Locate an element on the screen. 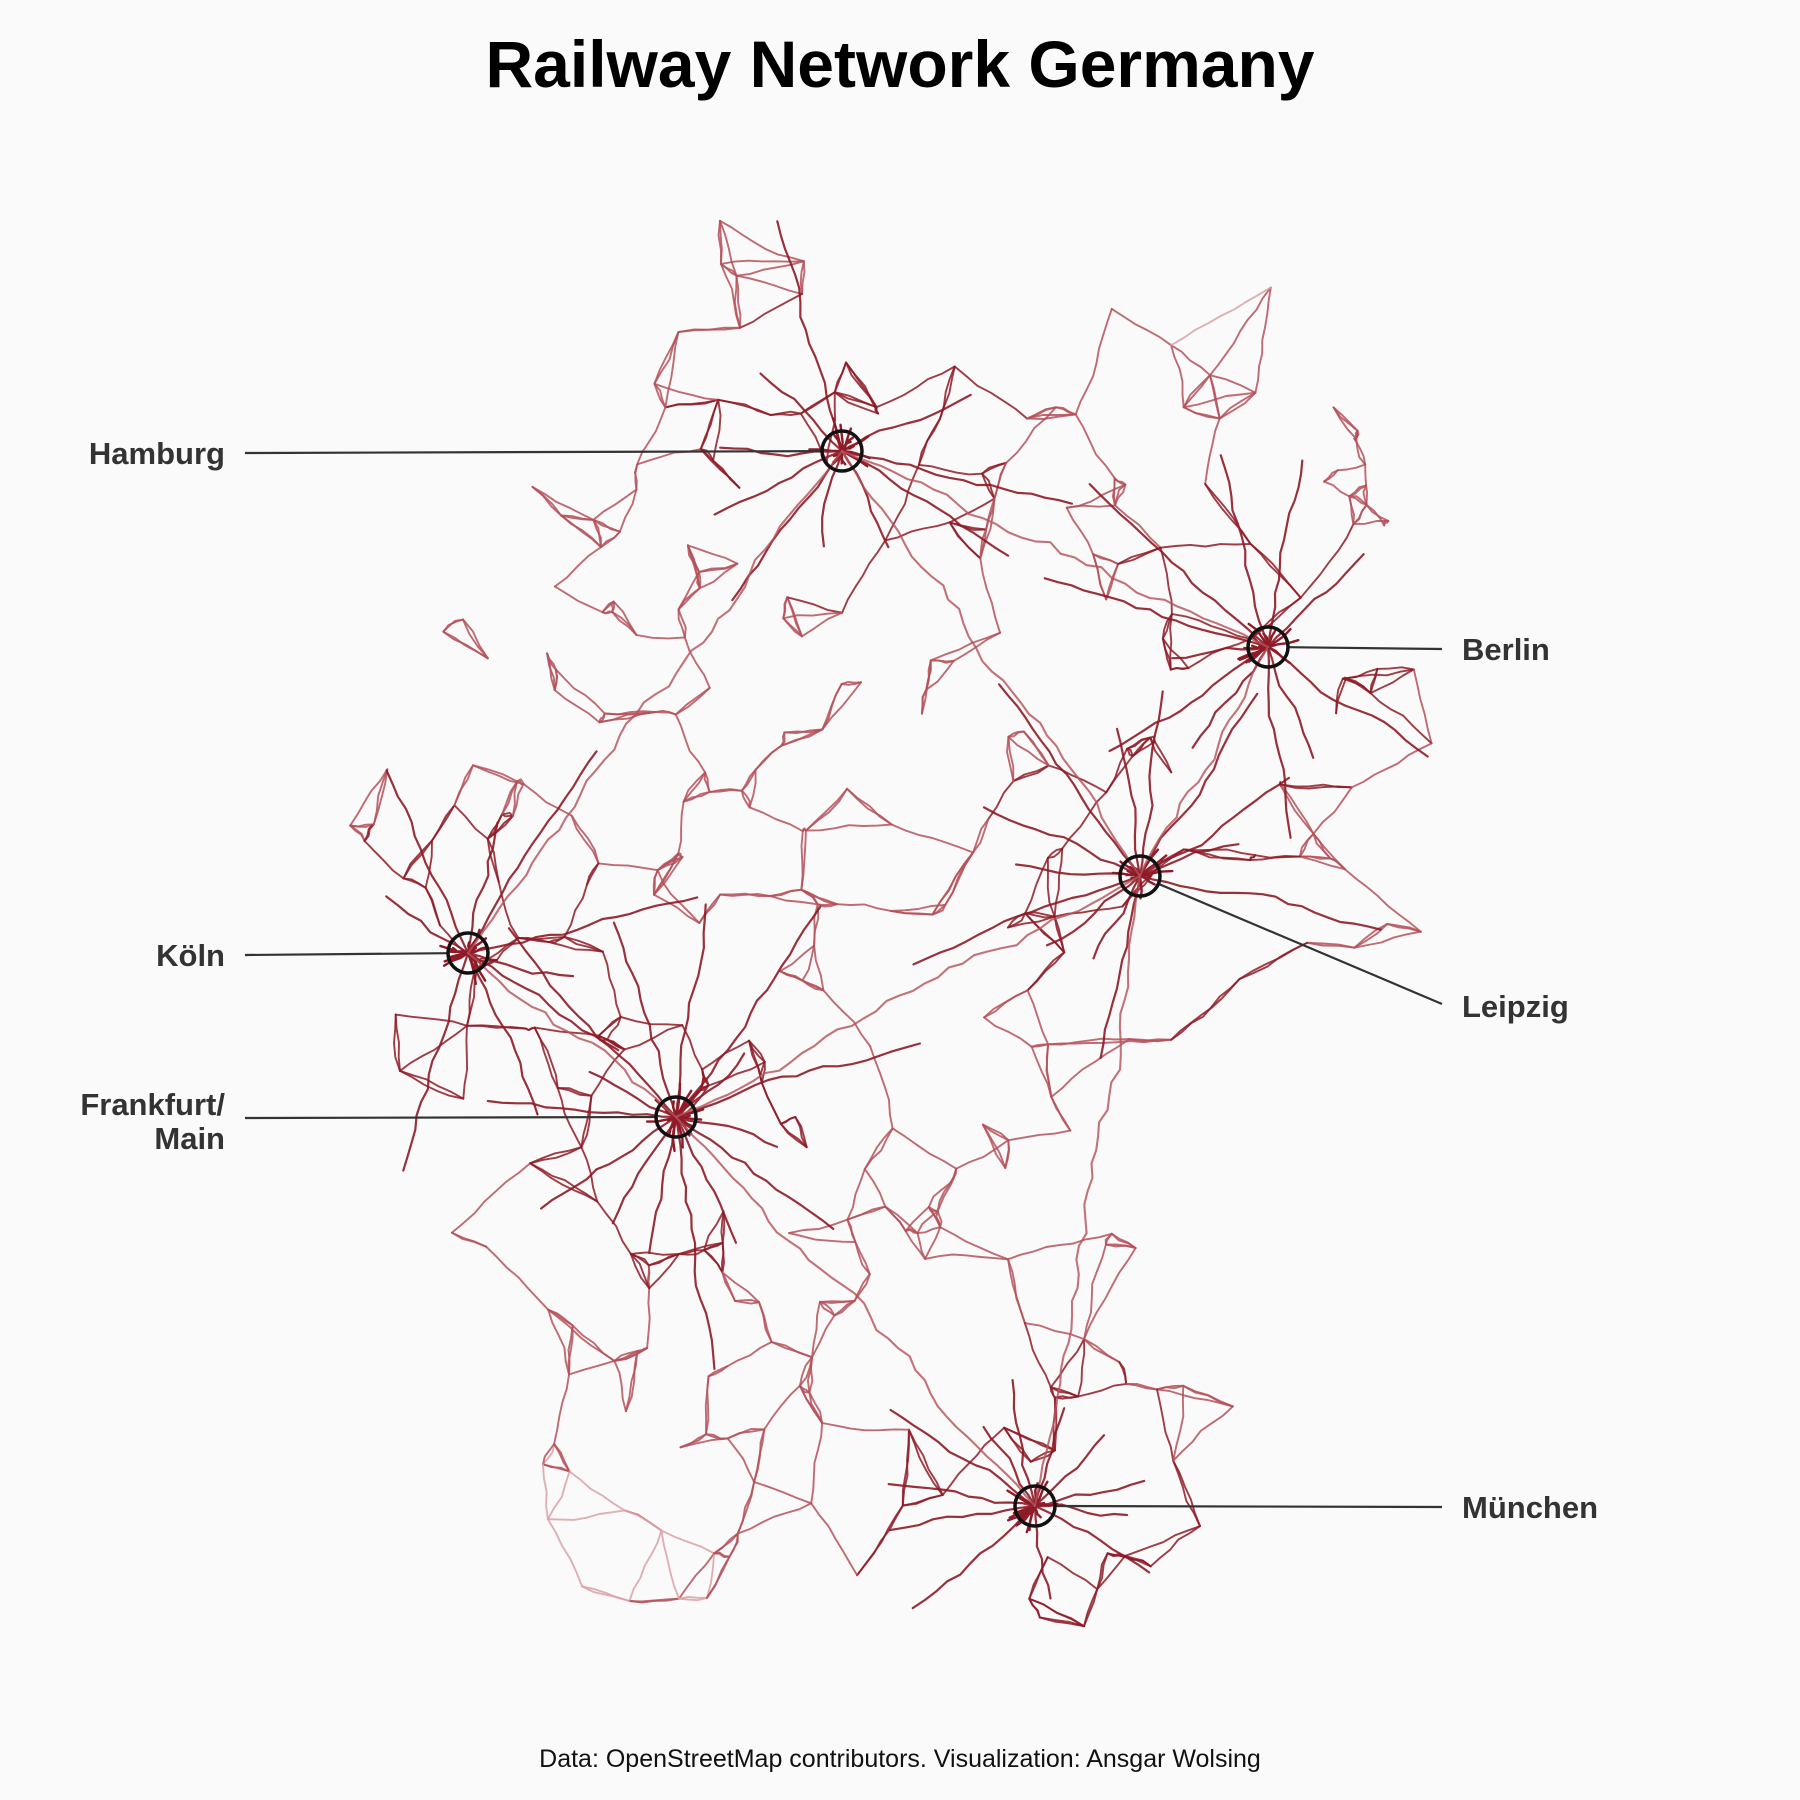  city-label-line: Leipzig is located at coordinates (1515, 1006).